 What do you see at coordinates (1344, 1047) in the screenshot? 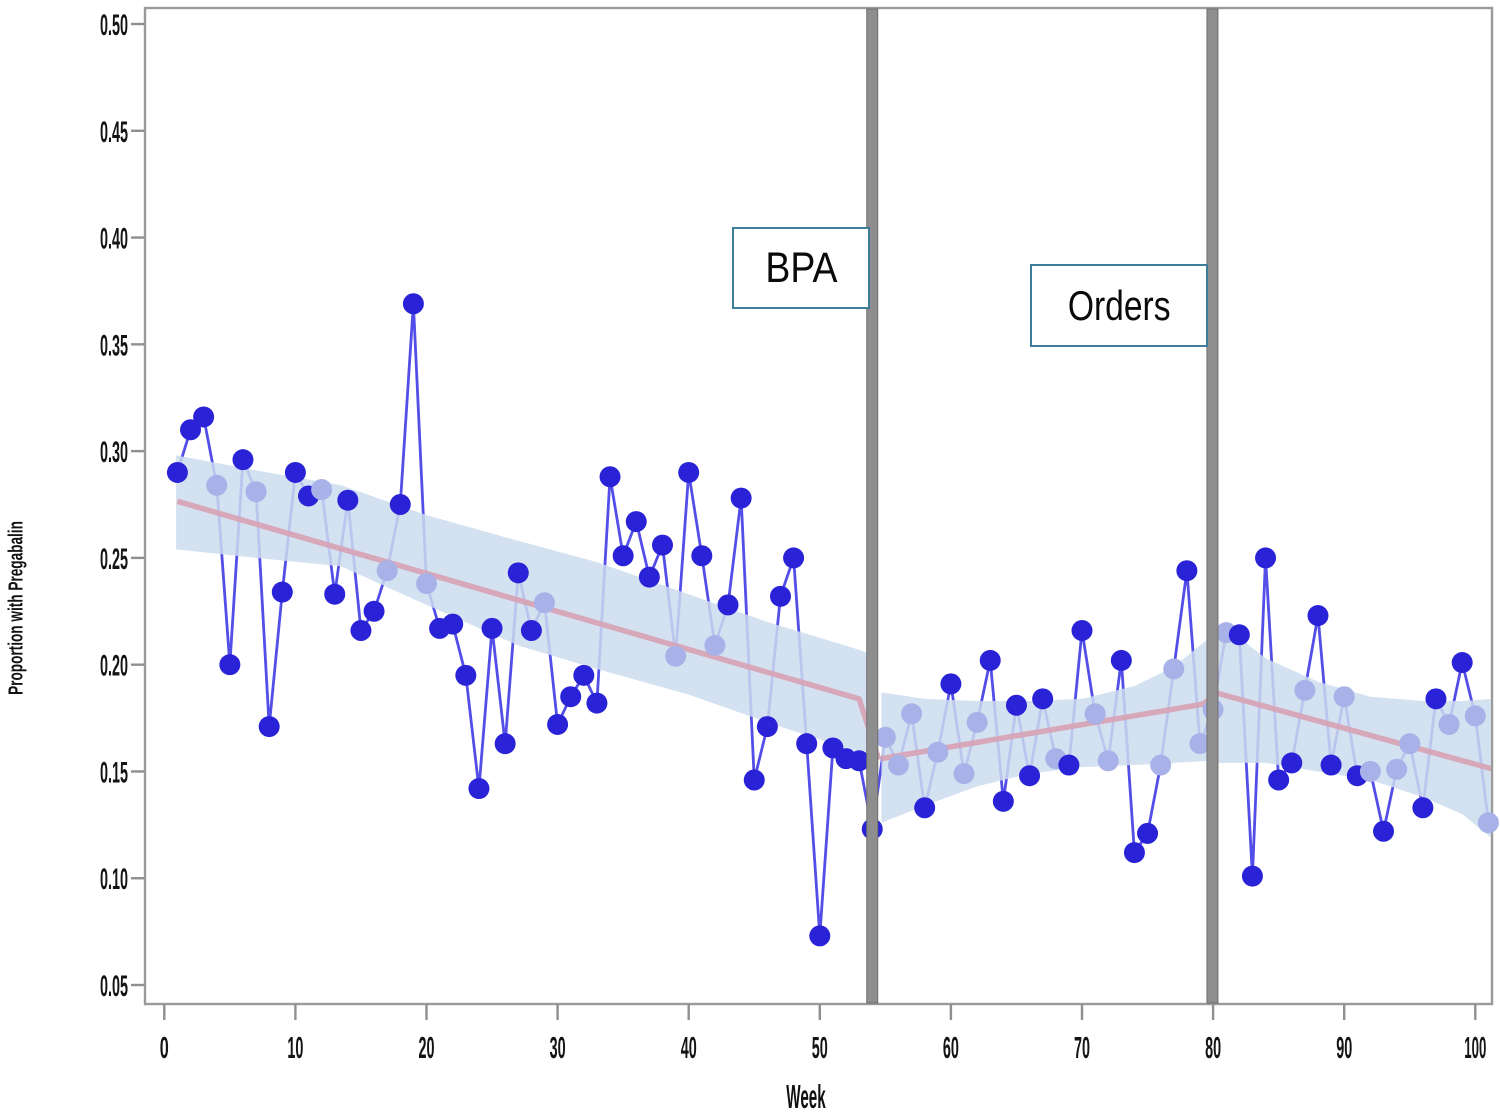
I see `x-tick-label: 90` at bounding box center [1344, 1047].